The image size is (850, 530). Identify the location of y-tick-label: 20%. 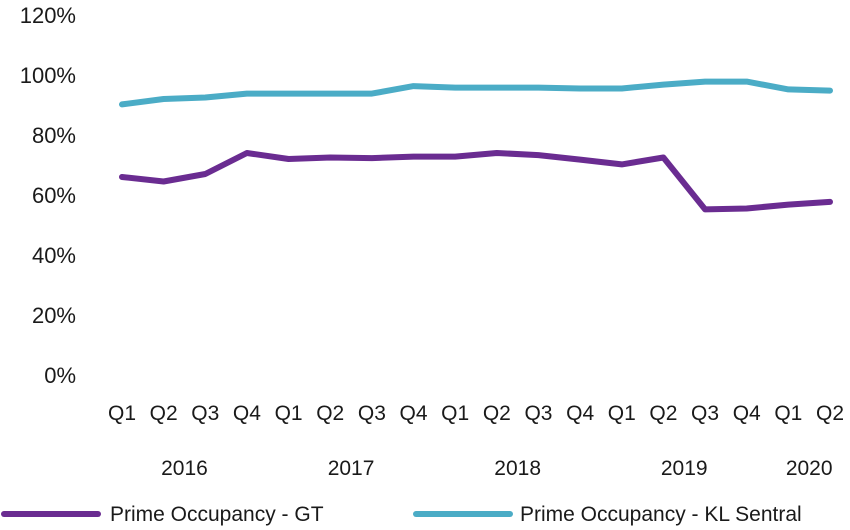
(54, 315).